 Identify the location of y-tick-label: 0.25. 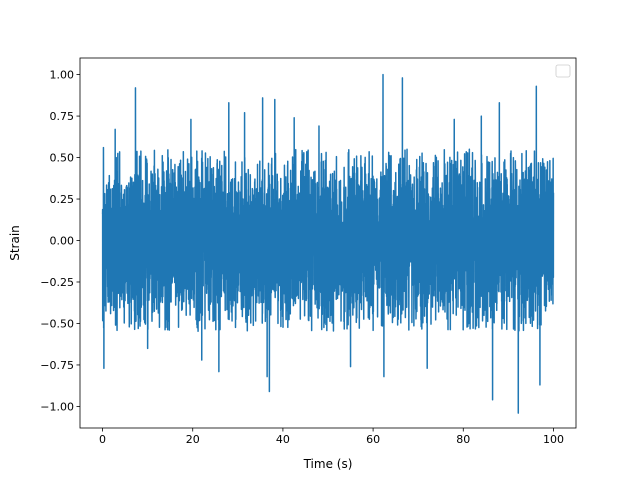
(62, 199).